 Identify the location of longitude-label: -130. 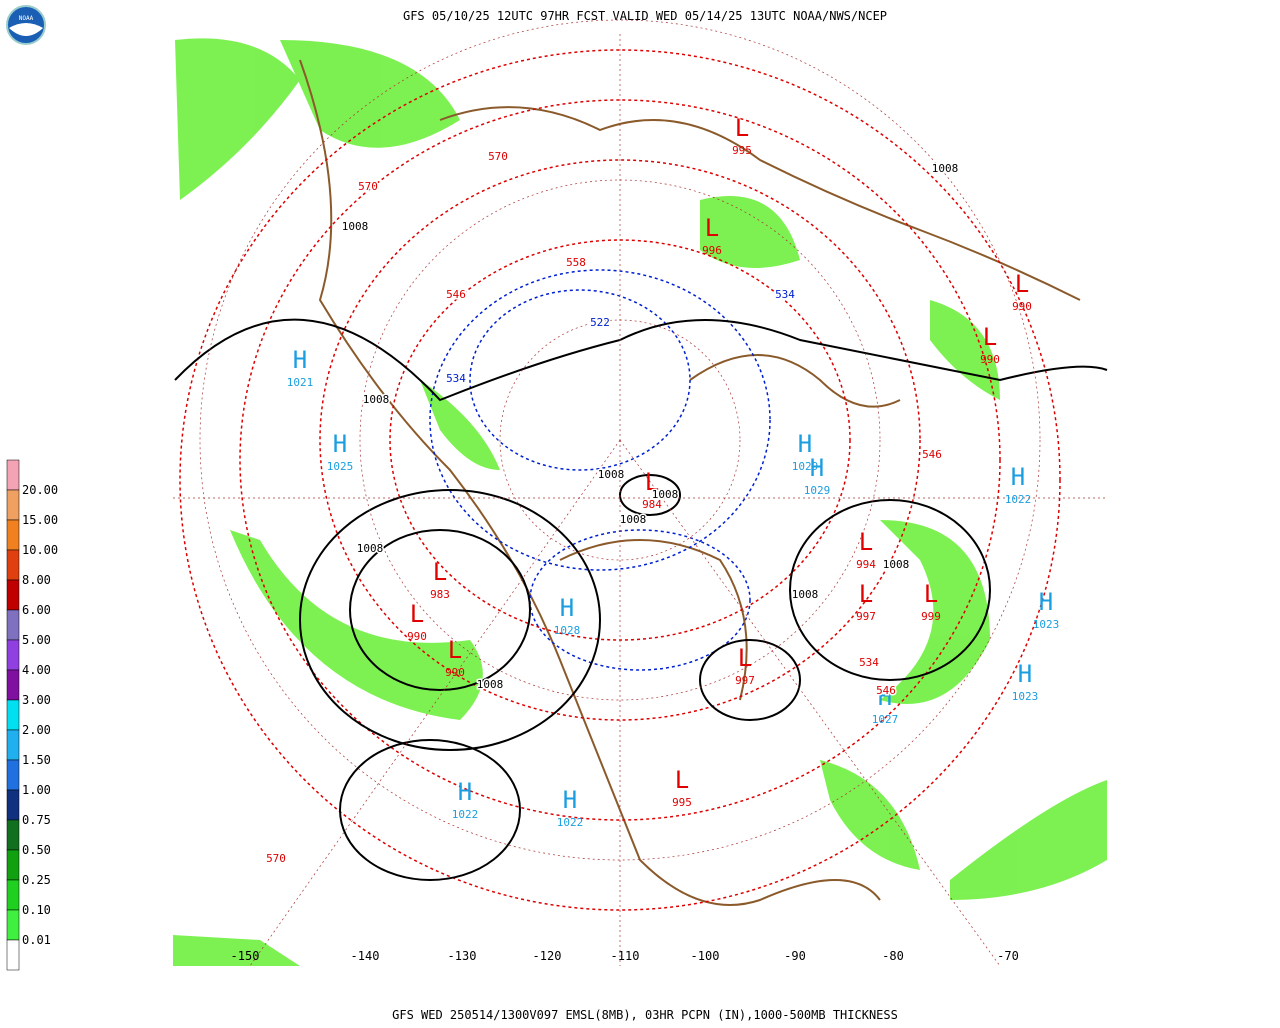
(462, 956).